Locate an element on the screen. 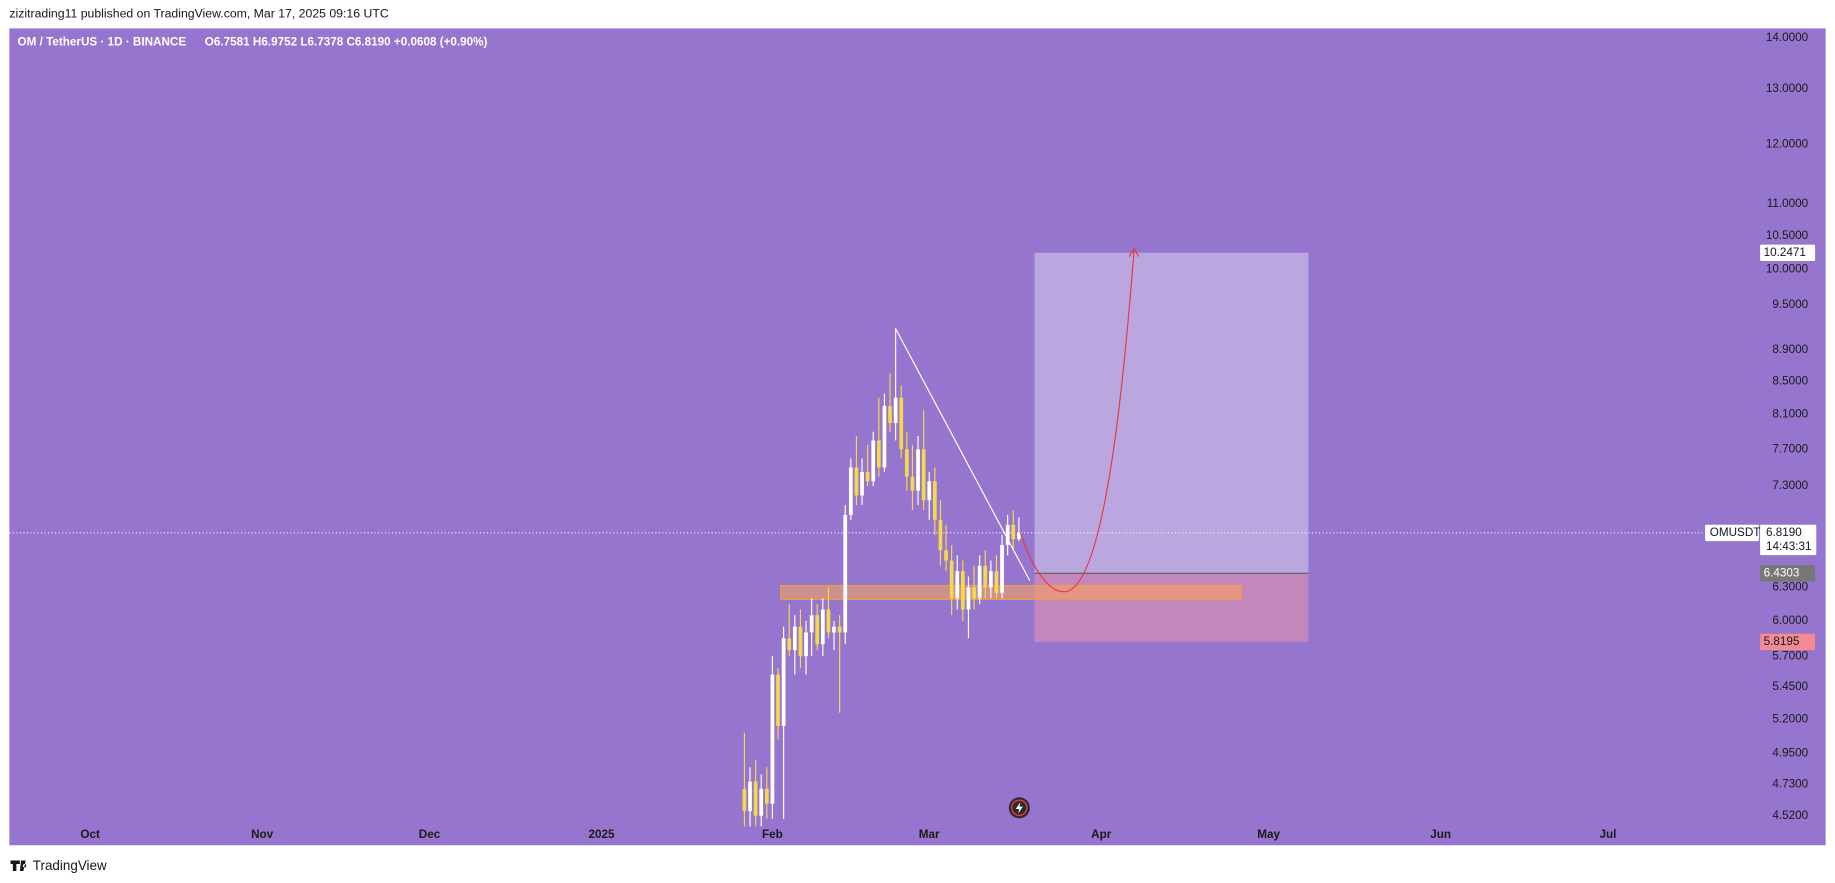 The image size is (1835, 883). x-tick-label: Nov is located at coordinates (262, 834).